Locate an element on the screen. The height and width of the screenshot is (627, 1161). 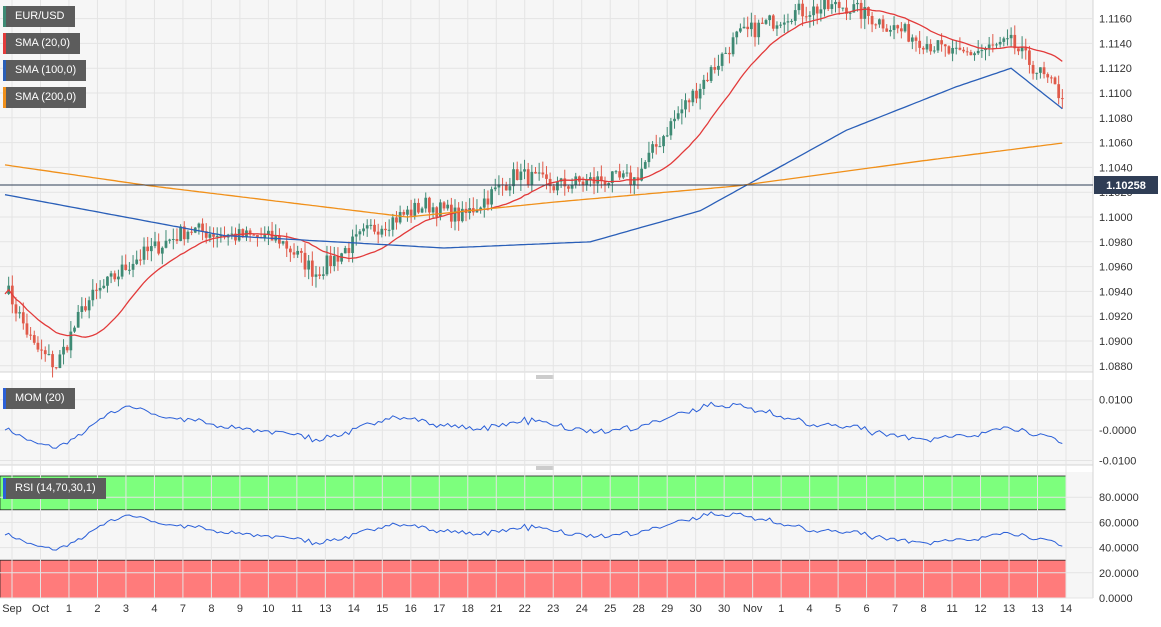
x-tick-label: 9 is located at coordinates (240, 609).